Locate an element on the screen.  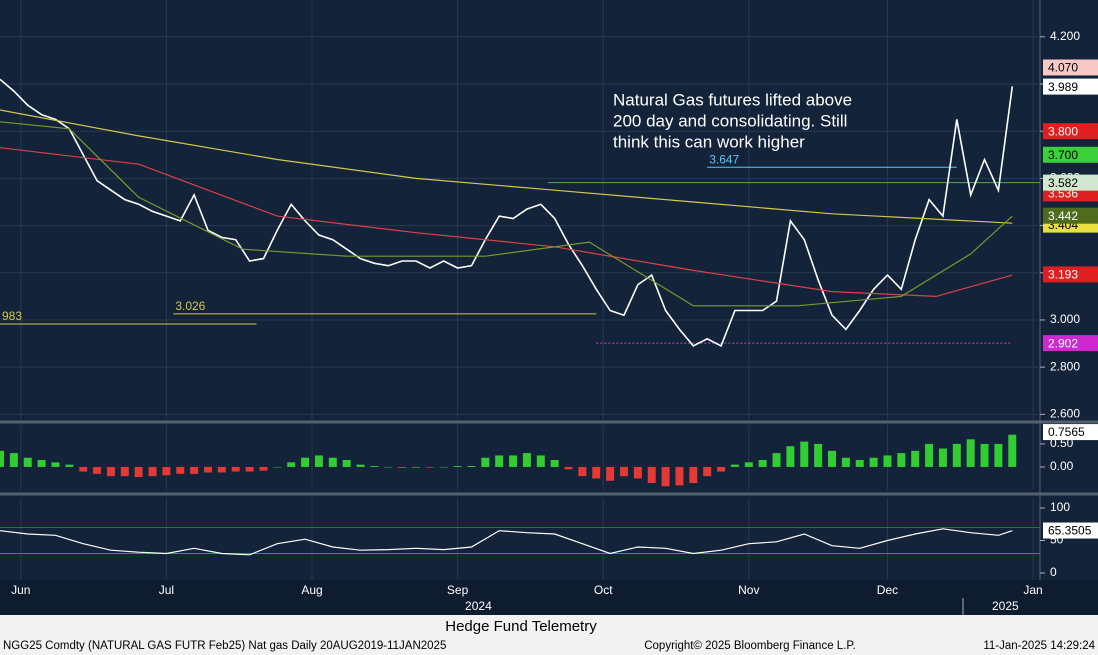
timestamp: 11-Jan-2025 14:29:24 is located at coordinates (1039, 646).